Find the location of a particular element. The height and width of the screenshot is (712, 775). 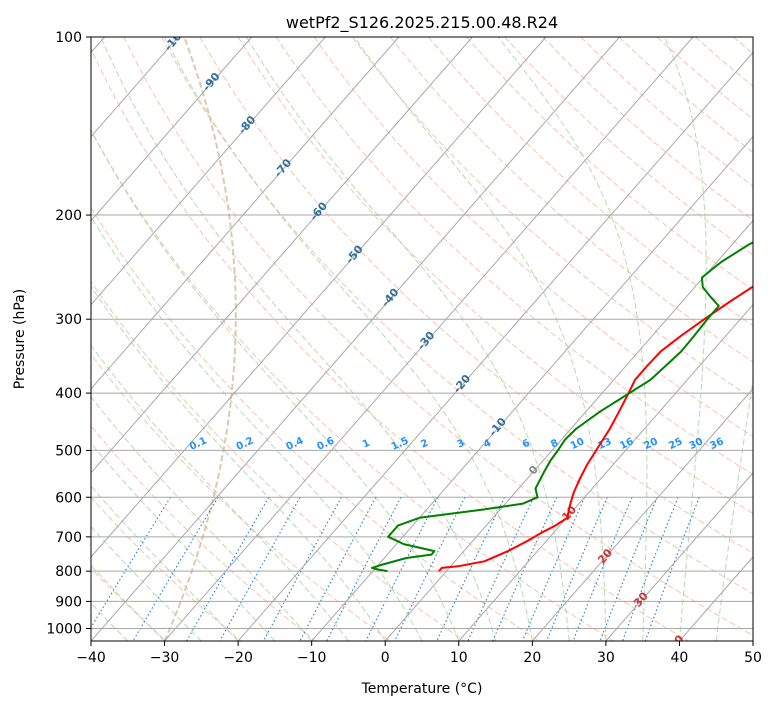

x-tick-label: 0 is located at coordinates (385, 658).